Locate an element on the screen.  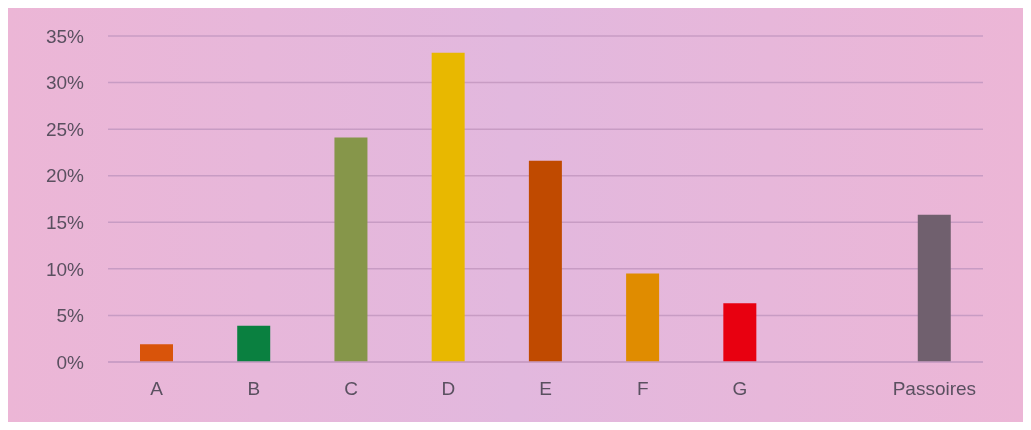
x-tick-label: Passoires is located at coordinates (934, 389).